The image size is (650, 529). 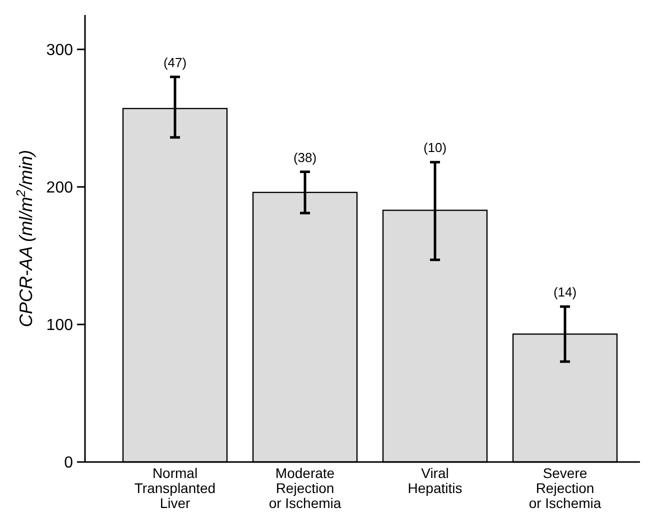 What do you see at coordinates (175, 62) in the screenshot?
I see `annotation: (47)` at bounding box center [175, 62].